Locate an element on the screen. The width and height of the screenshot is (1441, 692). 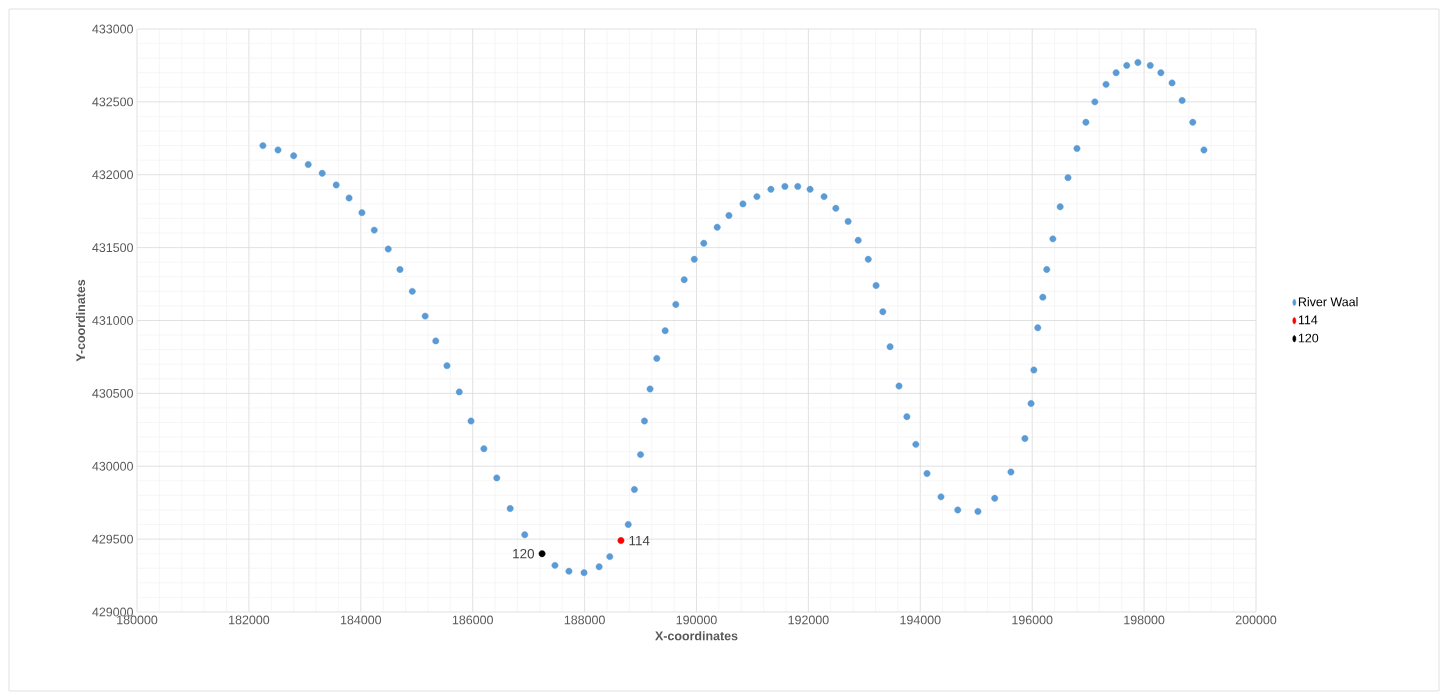
y-tick-label: 430500 is located at coordinates (112, 393).